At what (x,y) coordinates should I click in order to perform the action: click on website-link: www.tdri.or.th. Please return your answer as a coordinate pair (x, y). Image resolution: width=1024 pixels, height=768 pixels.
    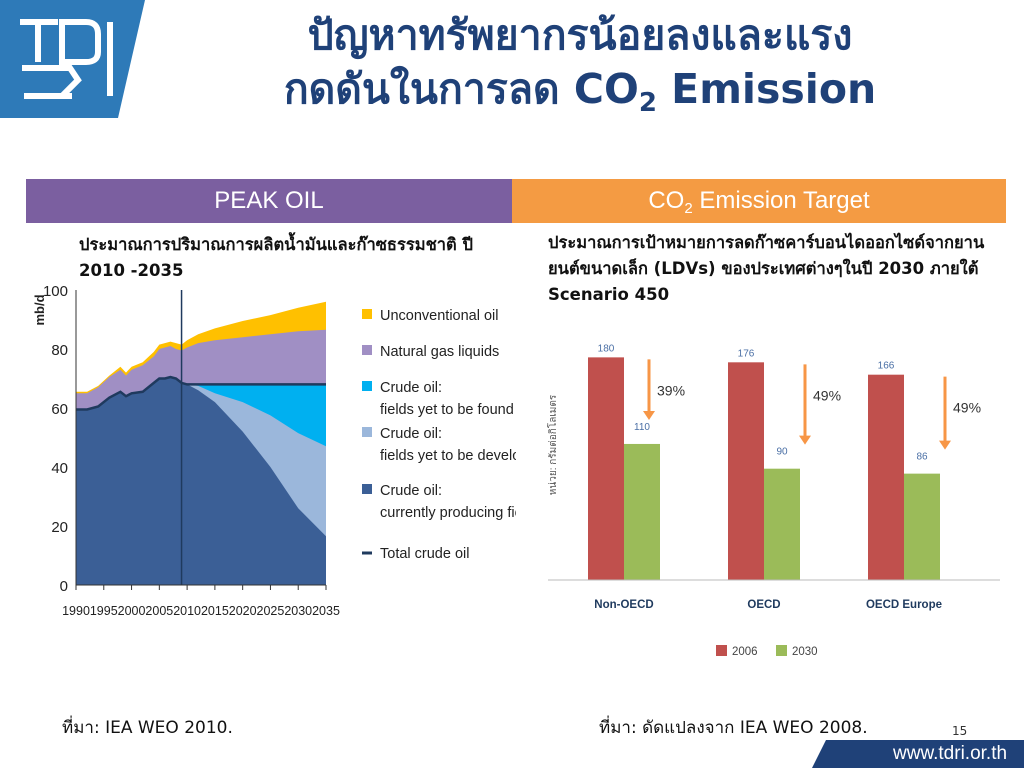
    Looking at the image, I should click on (950, 753).